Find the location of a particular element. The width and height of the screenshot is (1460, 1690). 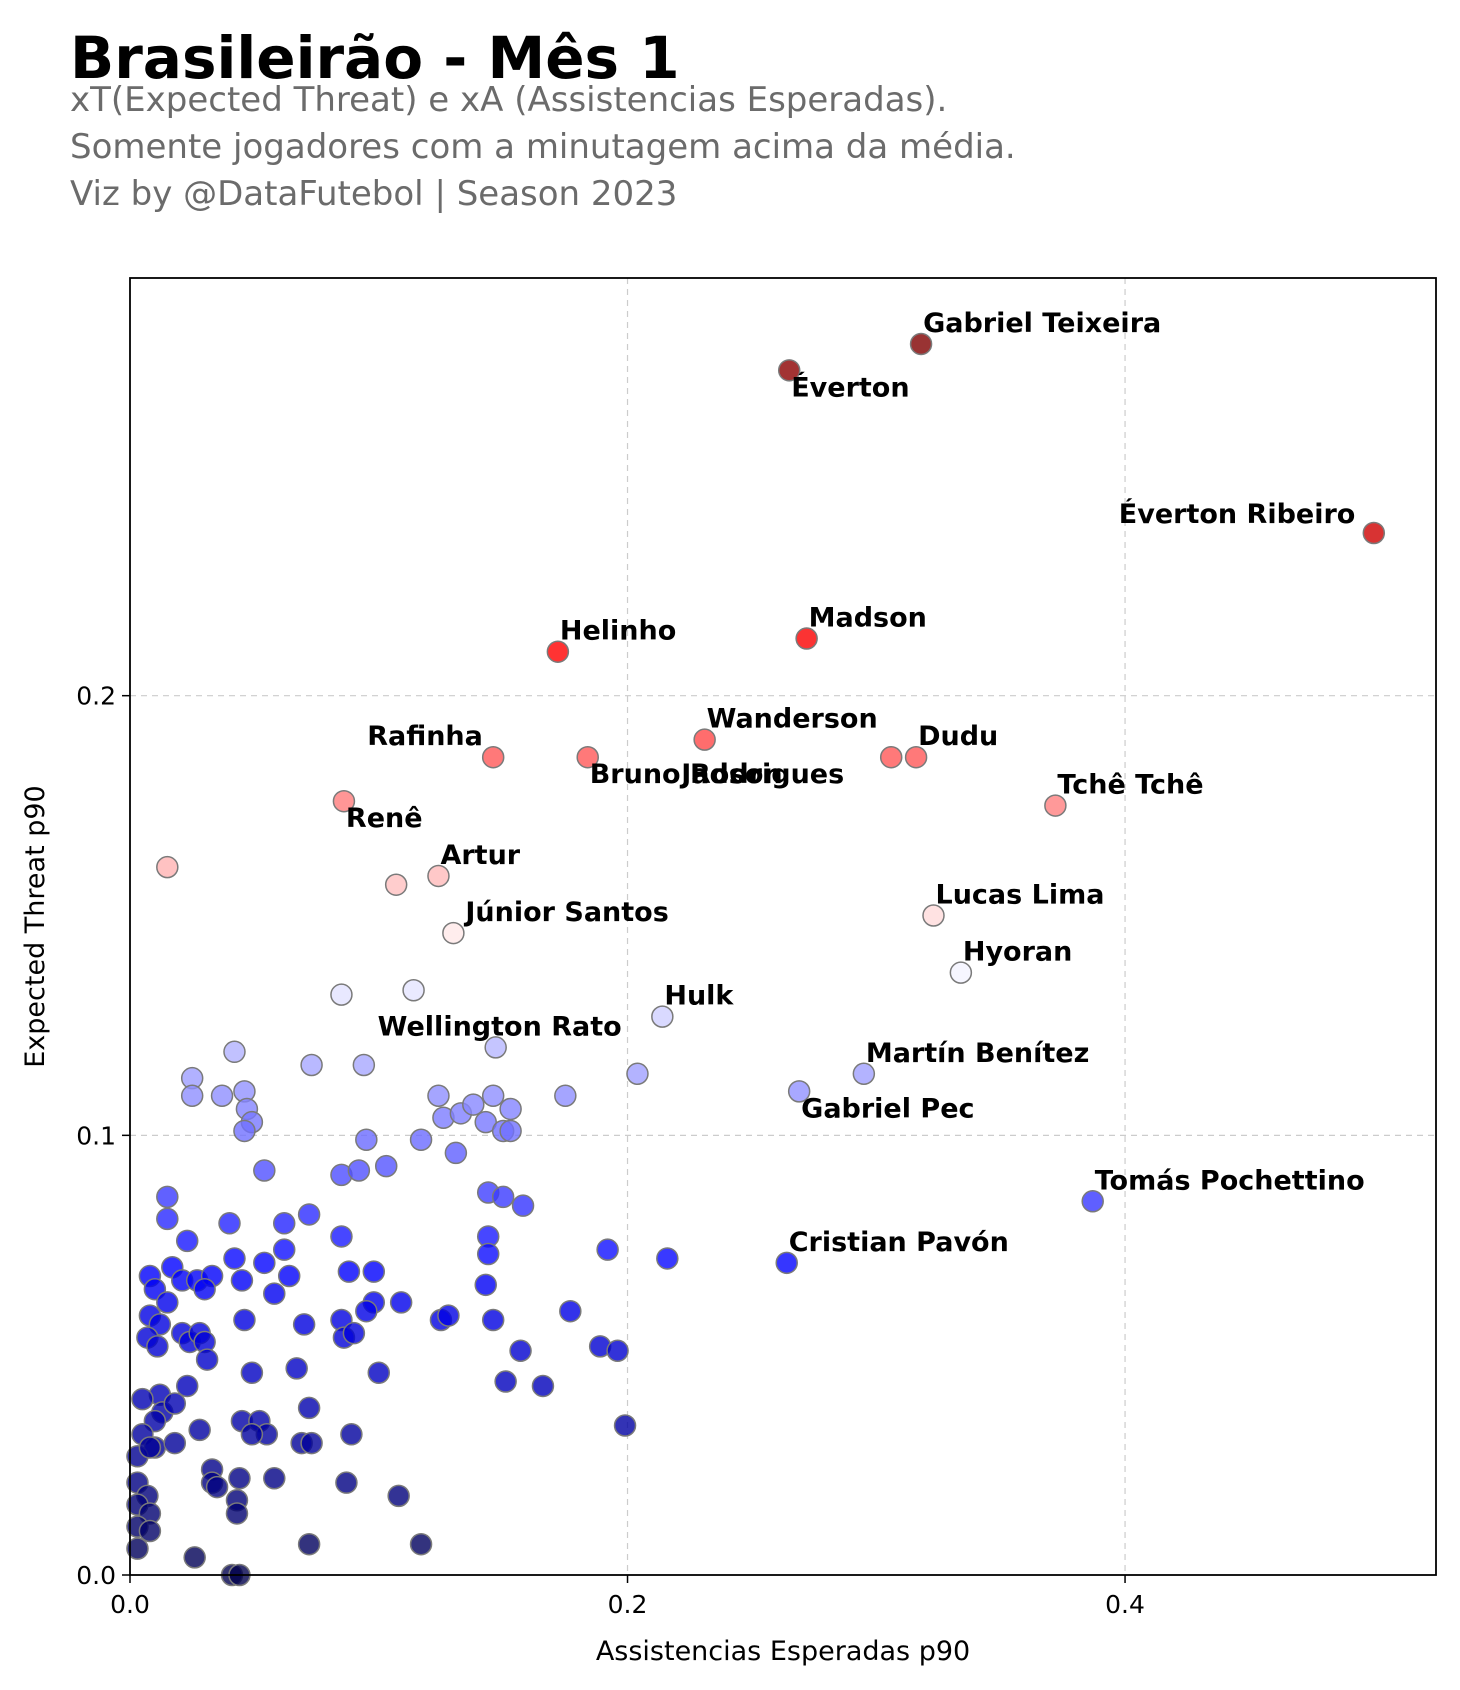

point-label: Lucas Lima is located at coordinates (1020, 895).